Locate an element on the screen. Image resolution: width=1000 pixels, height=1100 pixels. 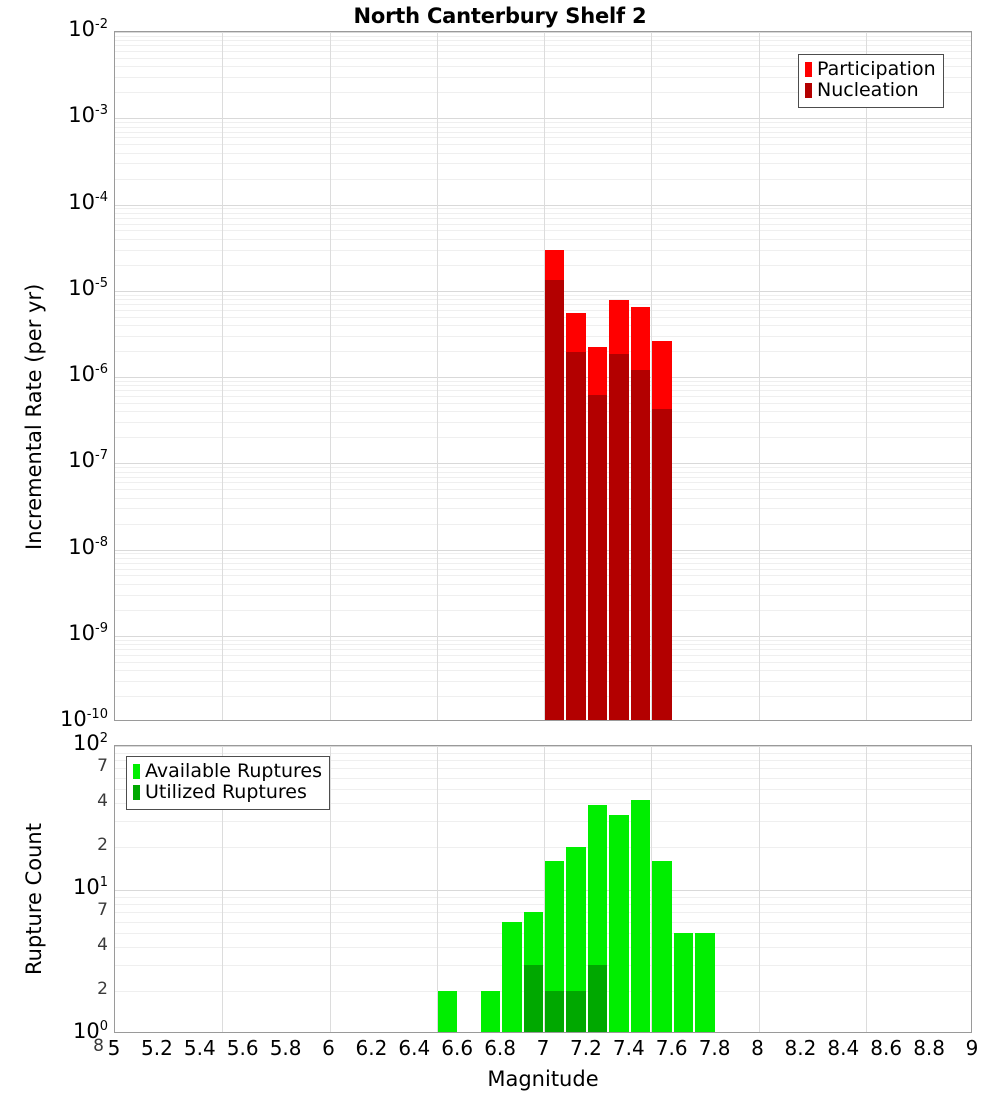
x-tick-label: 6.4 is located at coordinates (414, 1048).